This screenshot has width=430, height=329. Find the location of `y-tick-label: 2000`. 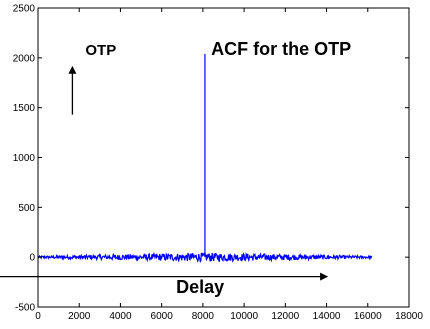

y-tick-label: 2000 is located at coordinates (24, 58).